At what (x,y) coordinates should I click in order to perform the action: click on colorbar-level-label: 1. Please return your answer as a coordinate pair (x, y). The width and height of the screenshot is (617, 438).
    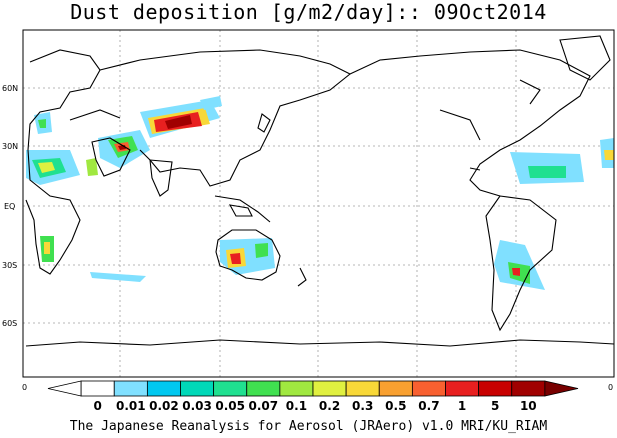
    Looking at the image, I should click on (462, 406).